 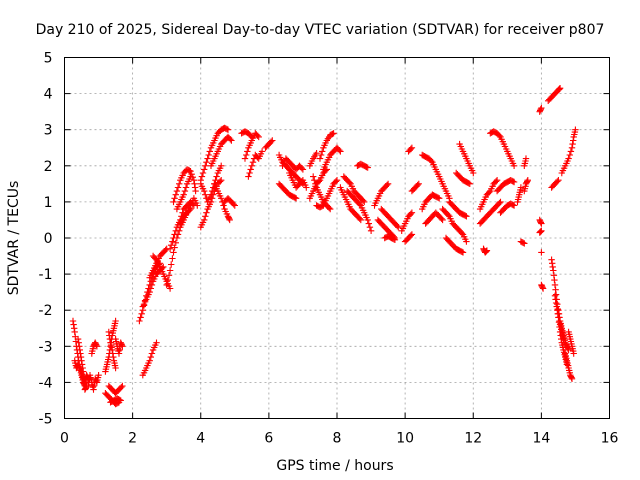 What do you see at coordinates (132, 439) in the screenshot?
I see `x-tick-label: 2` at bounding box center [132, 439].